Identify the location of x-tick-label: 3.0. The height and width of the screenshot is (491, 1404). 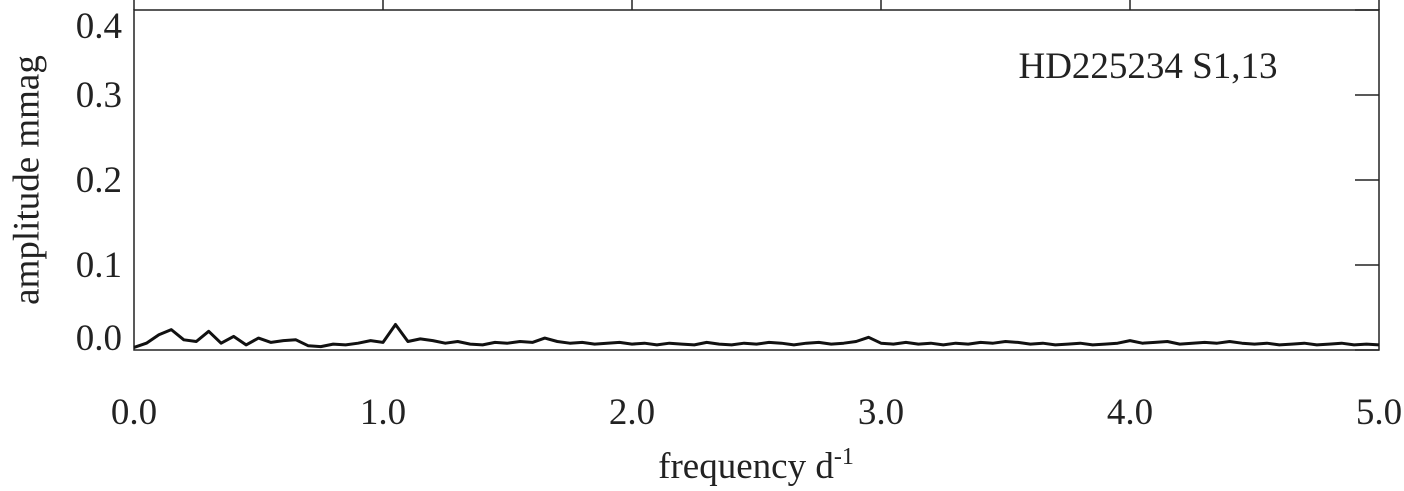
(881, 412).